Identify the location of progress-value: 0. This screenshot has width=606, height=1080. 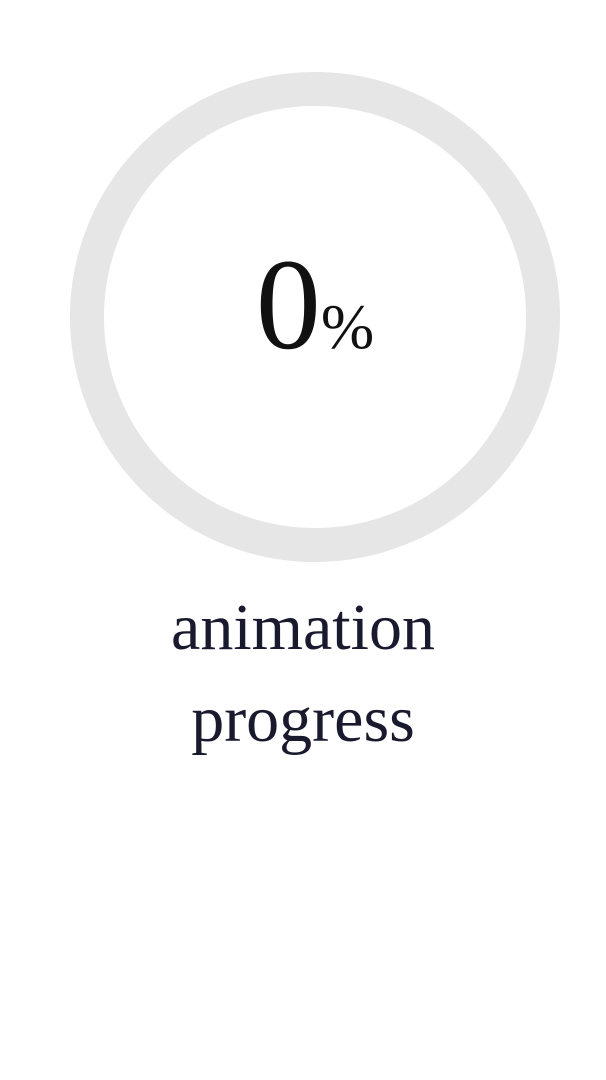
(288, 305).